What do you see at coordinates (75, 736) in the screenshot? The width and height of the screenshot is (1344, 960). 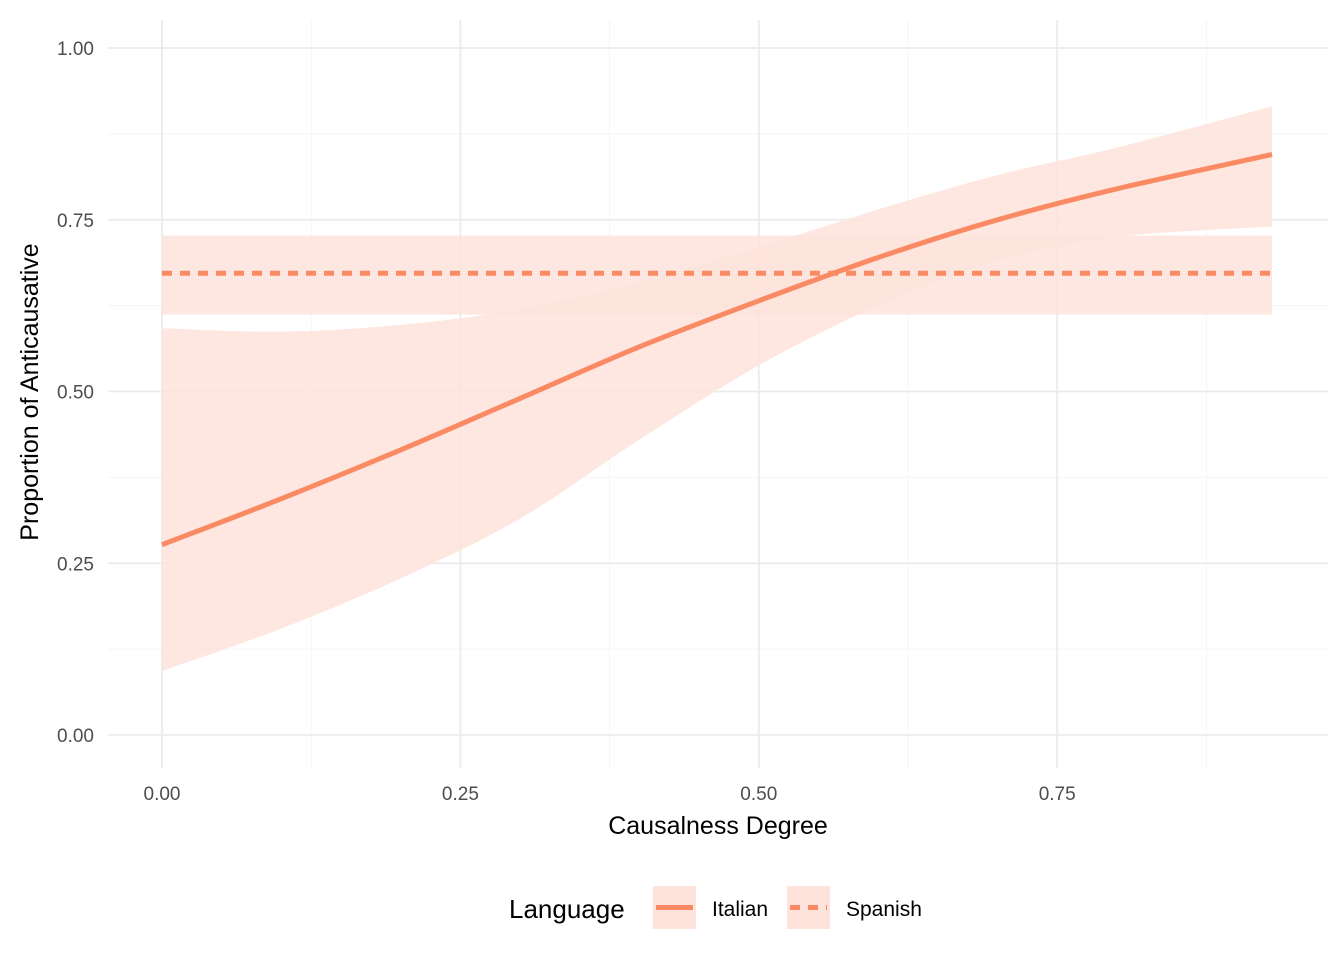 I see `y-tick-label: 0.00` at bounding box center [75, 736].